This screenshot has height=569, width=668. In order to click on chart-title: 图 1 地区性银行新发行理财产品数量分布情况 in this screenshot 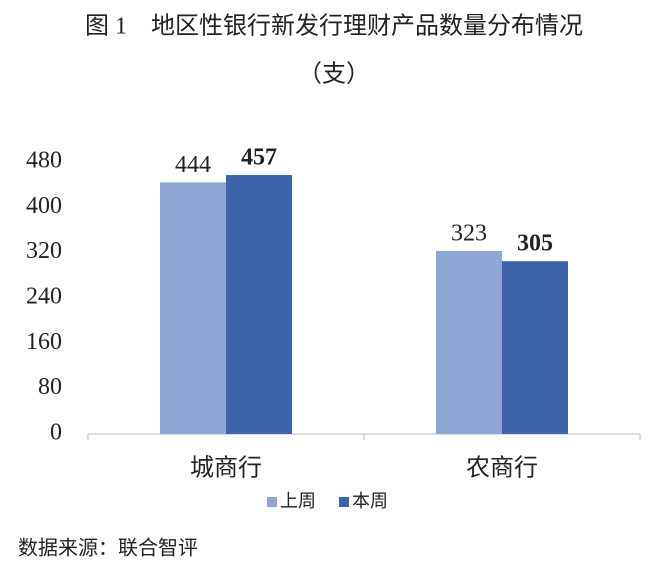, I will do `click(334, 26)`.